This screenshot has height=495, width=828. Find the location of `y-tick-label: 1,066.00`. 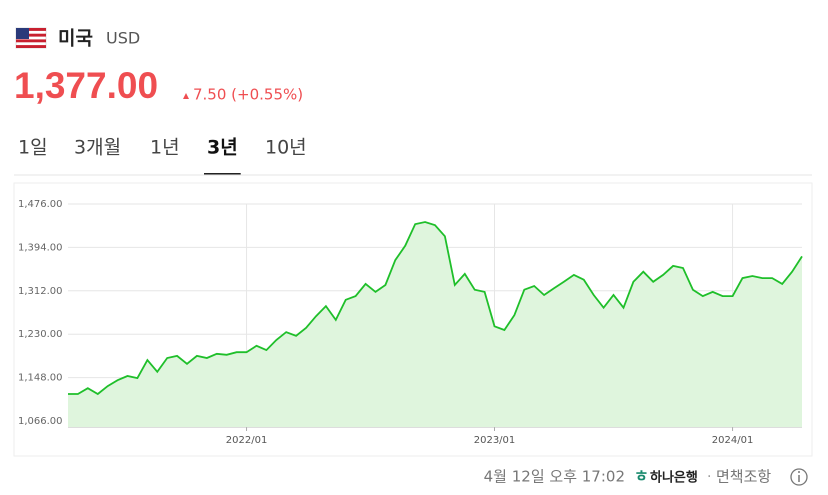

y-tick-label: 1,066.00 is located at coordinates (40, 421).